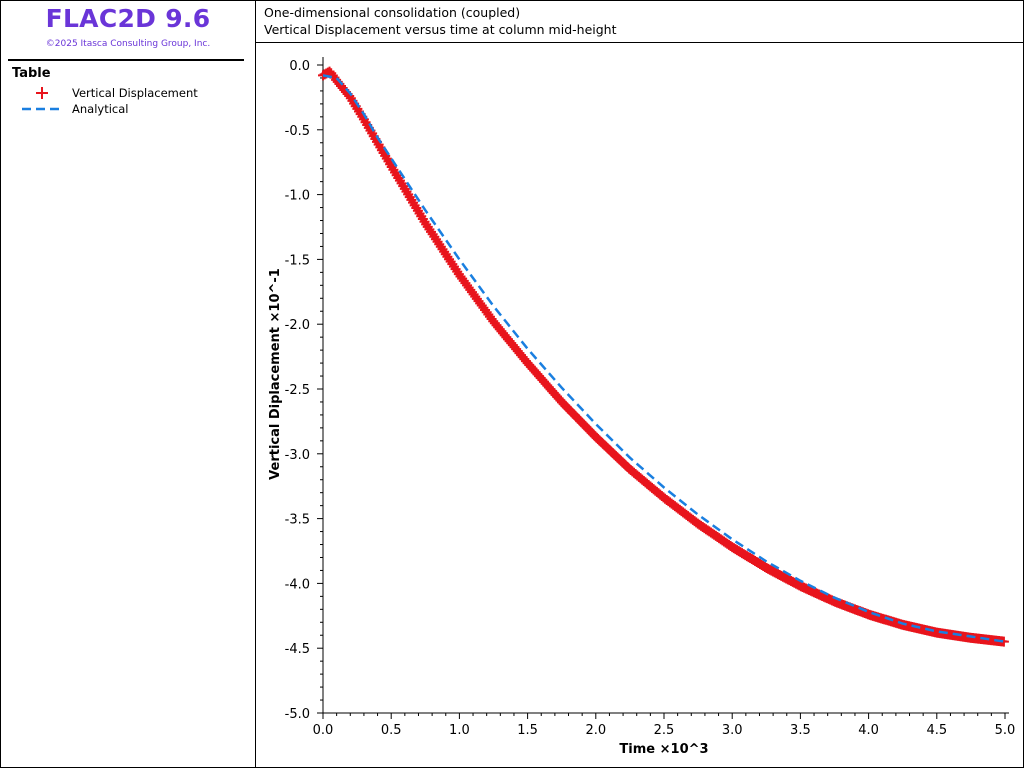  I want to click on legend-label: Analytical, so click(100, 109).